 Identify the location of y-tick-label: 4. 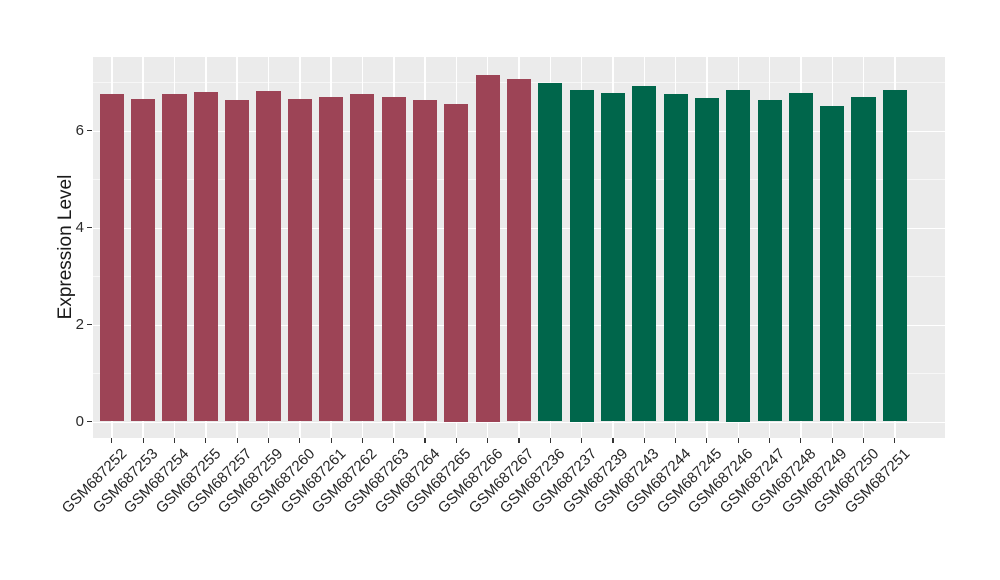
(79, 227).